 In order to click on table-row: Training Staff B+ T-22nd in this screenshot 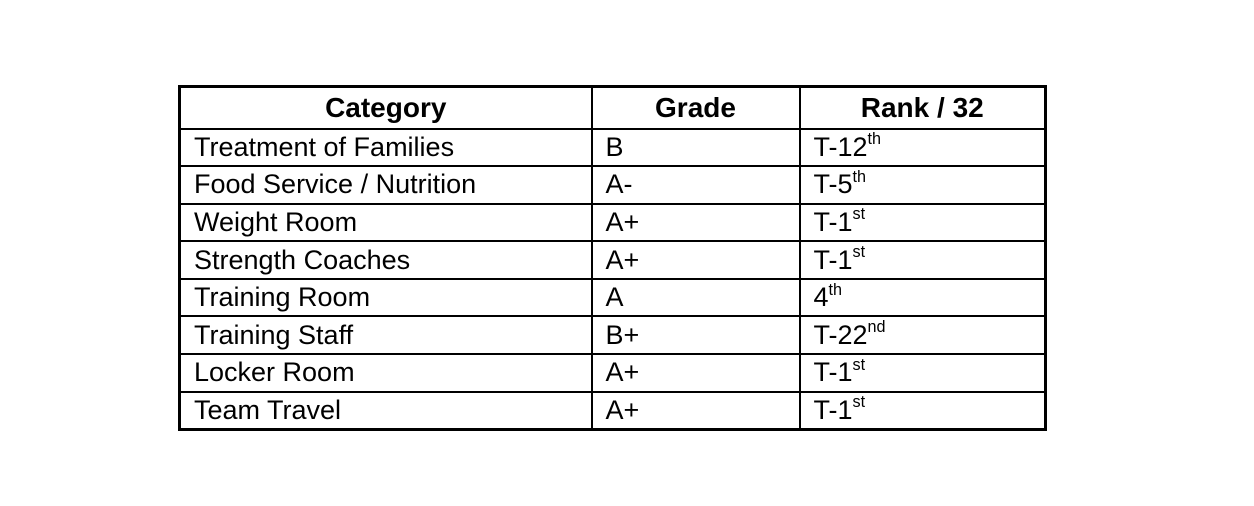, I will do `click(612, 335)`.